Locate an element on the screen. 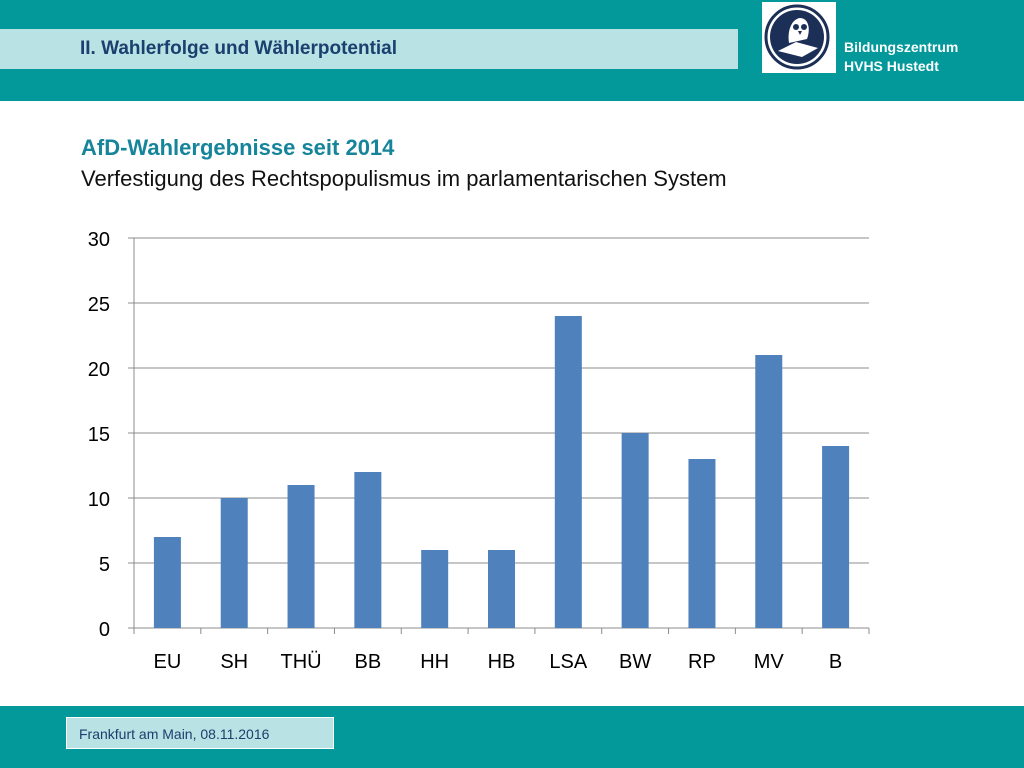 Image resolution: width=1024 pixels, height=768 pixels. x-tick-label: BB is located at coordinates (368, 662).